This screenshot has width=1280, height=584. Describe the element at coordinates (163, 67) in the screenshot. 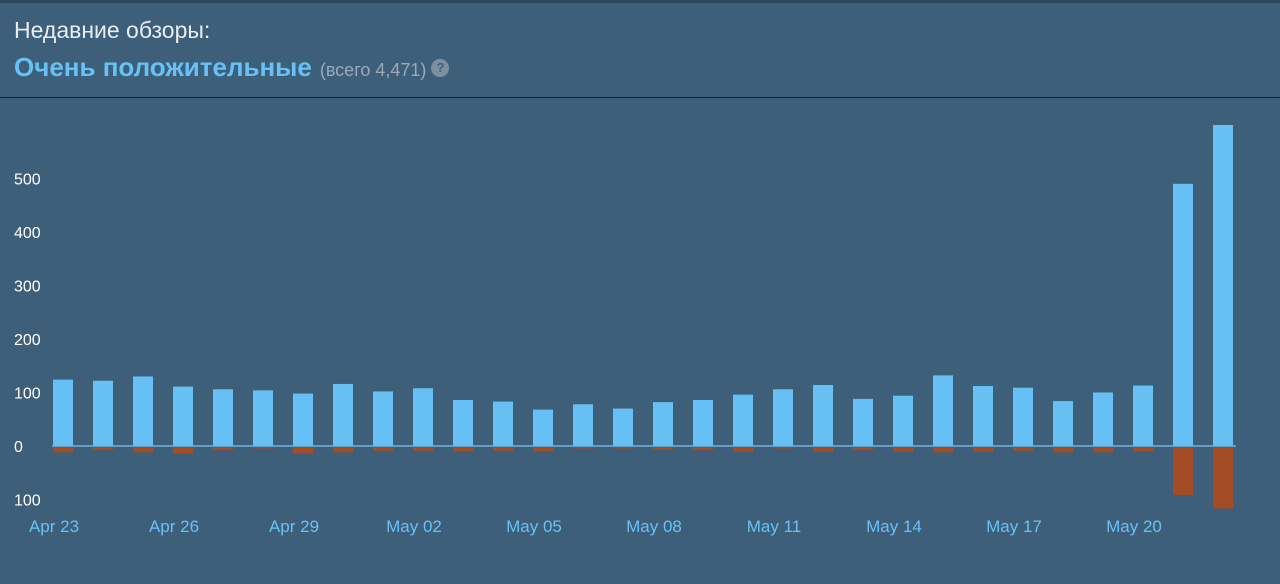

I see `rating-summary: Очень положительные` at that location.